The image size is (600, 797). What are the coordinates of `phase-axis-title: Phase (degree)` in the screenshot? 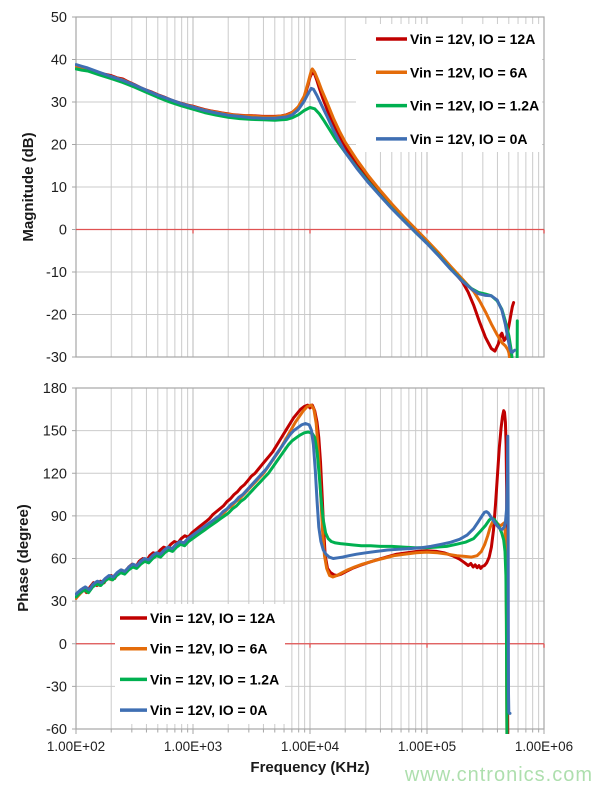 It's located at (23, 558).